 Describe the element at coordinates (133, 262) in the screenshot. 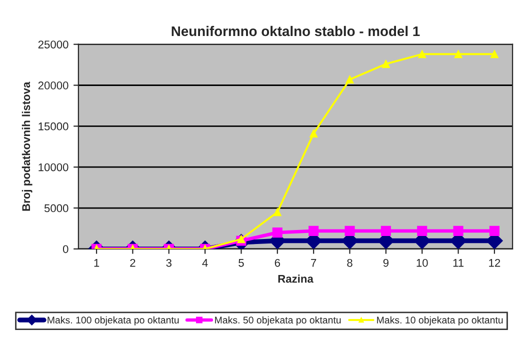

I see `x-tick-label: 2` at that location.